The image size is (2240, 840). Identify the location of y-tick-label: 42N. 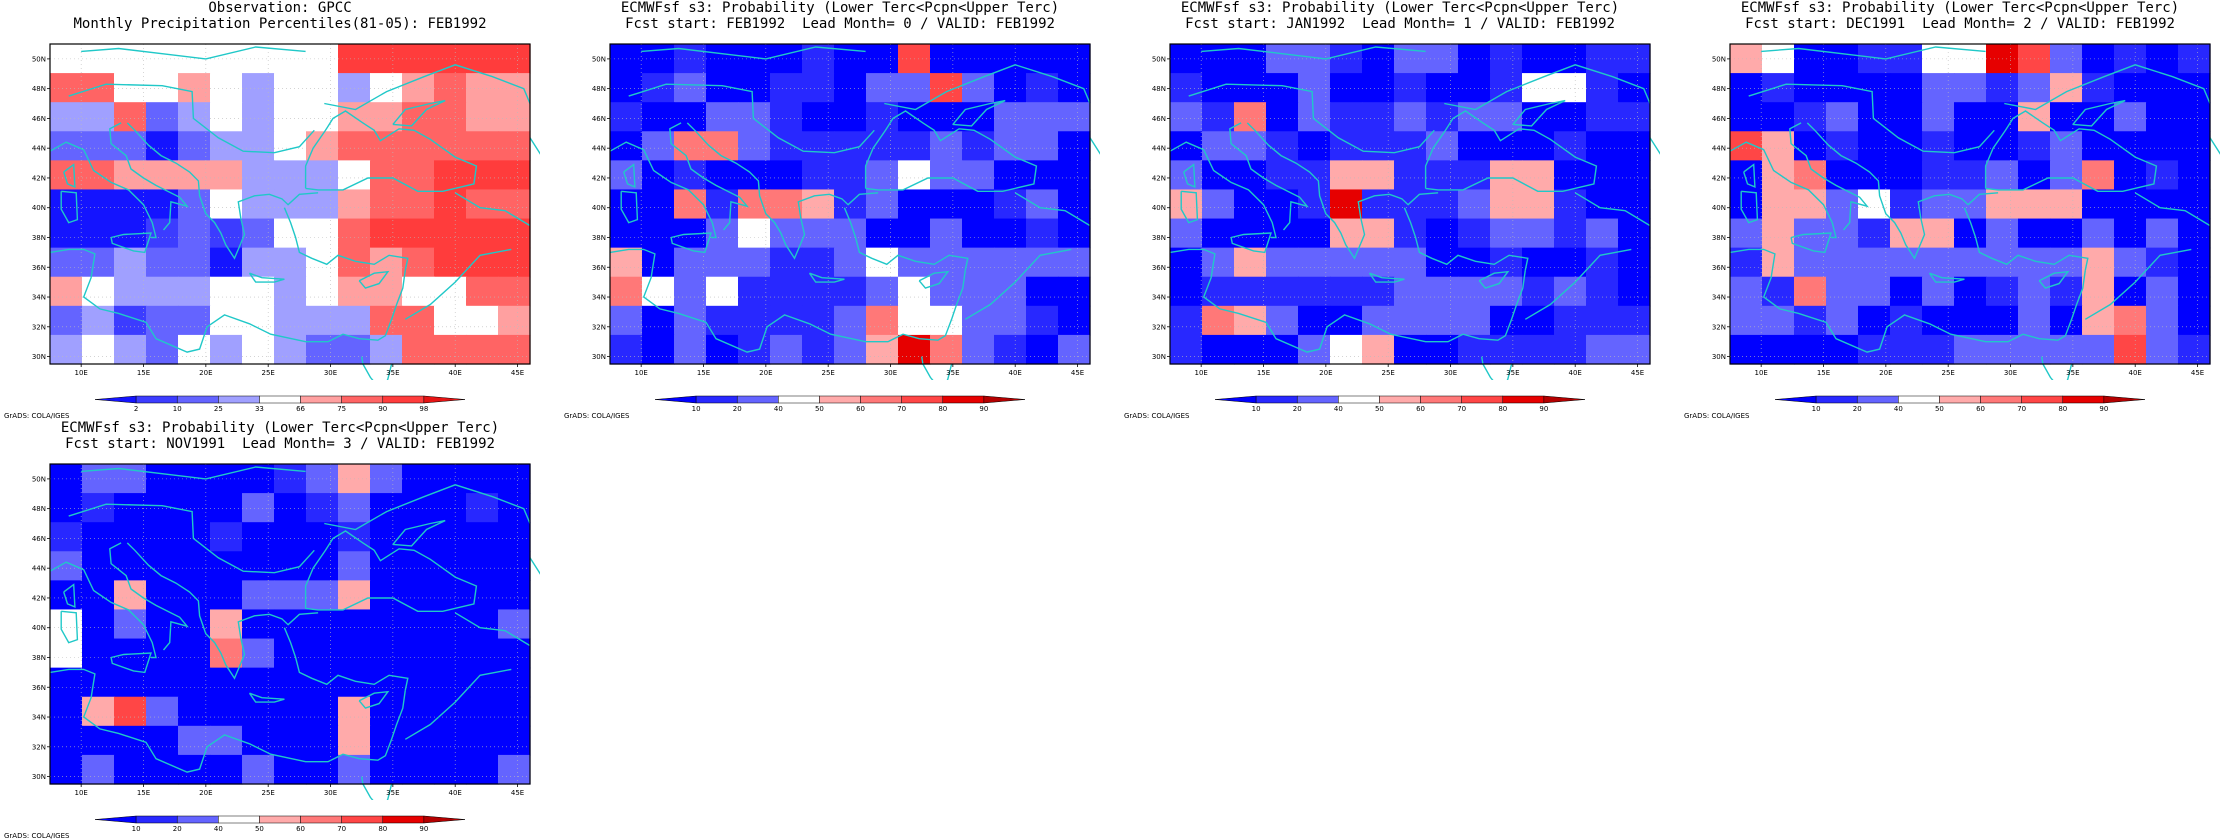
(39, 178).